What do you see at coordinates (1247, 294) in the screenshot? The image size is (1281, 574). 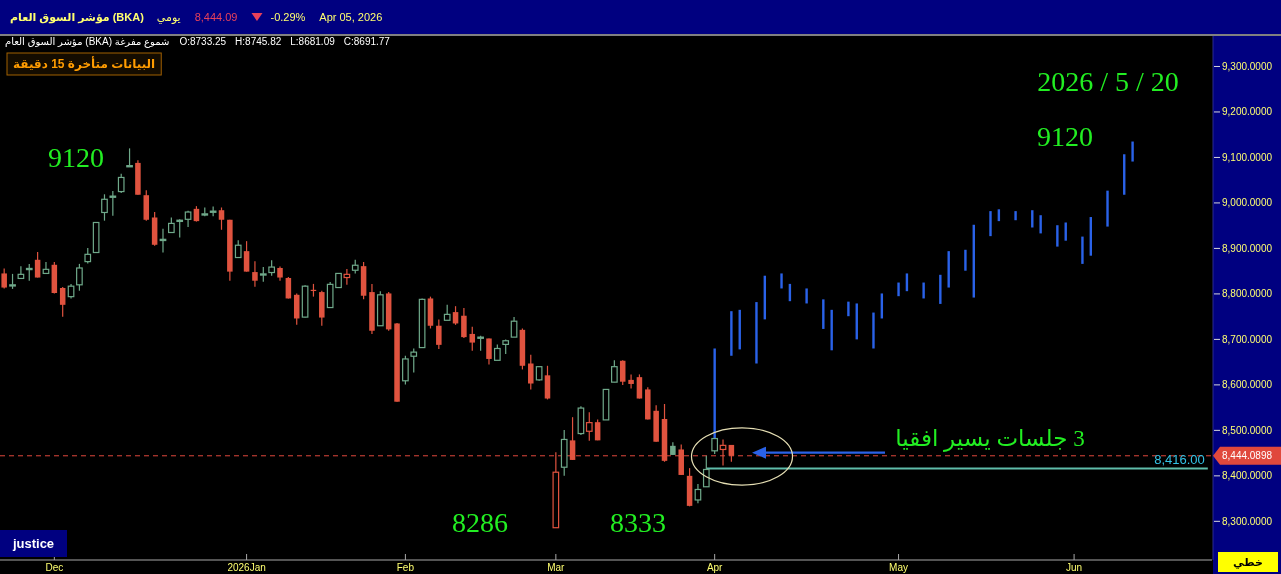 I see `y-tick-label: 8,800.0000` at bounding box center [1247, 294].